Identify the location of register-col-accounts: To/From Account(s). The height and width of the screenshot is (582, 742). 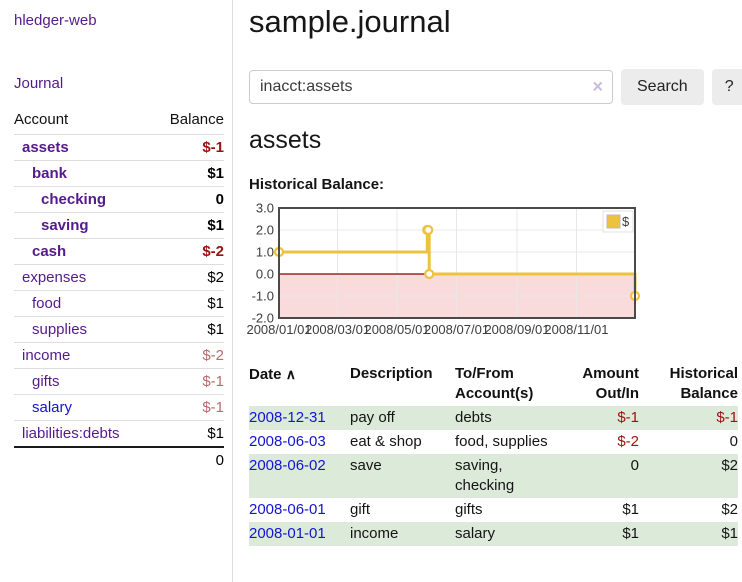
(494, 383).